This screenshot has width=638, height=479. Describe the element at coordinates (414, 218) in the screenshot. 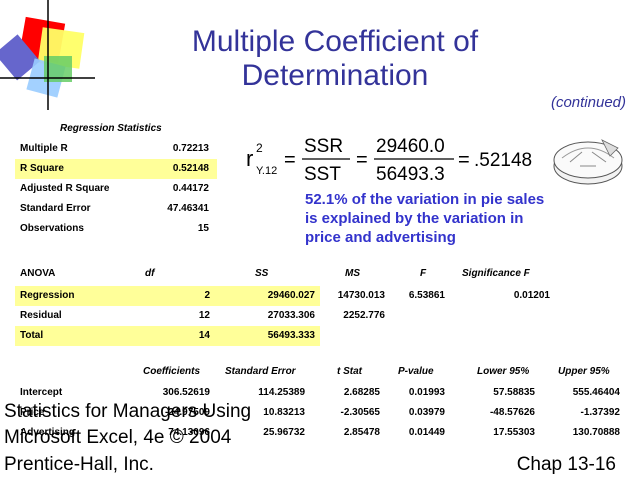

I see `explanation-line2: is explained by the variation in` at that location.